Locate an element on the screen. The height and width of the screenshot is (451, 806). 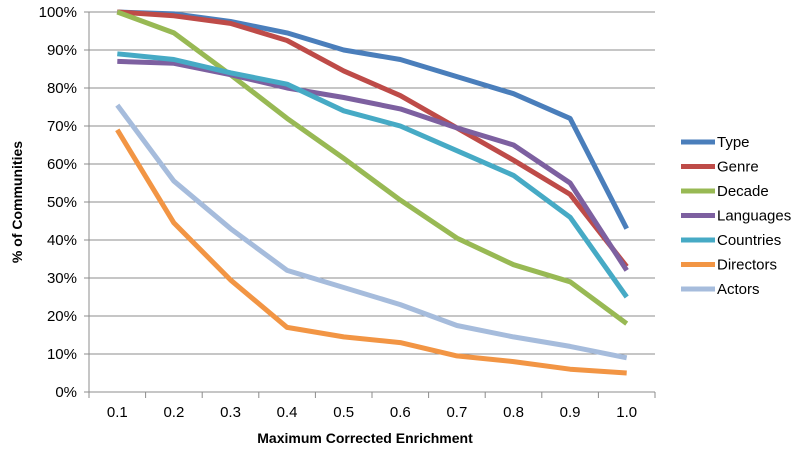
x-tick-label: 0.1 is located at coordinates (117, 412).